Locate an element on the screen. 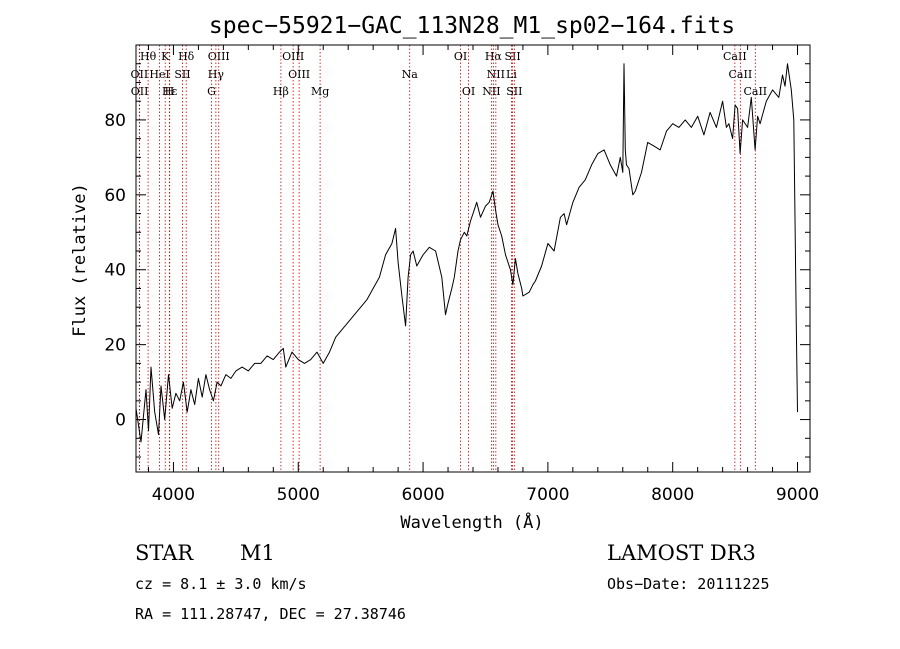 Image resolution: width=900 pixels, height=649 pixels. spectral-line-label: Na is located at coordinates (410, 74).